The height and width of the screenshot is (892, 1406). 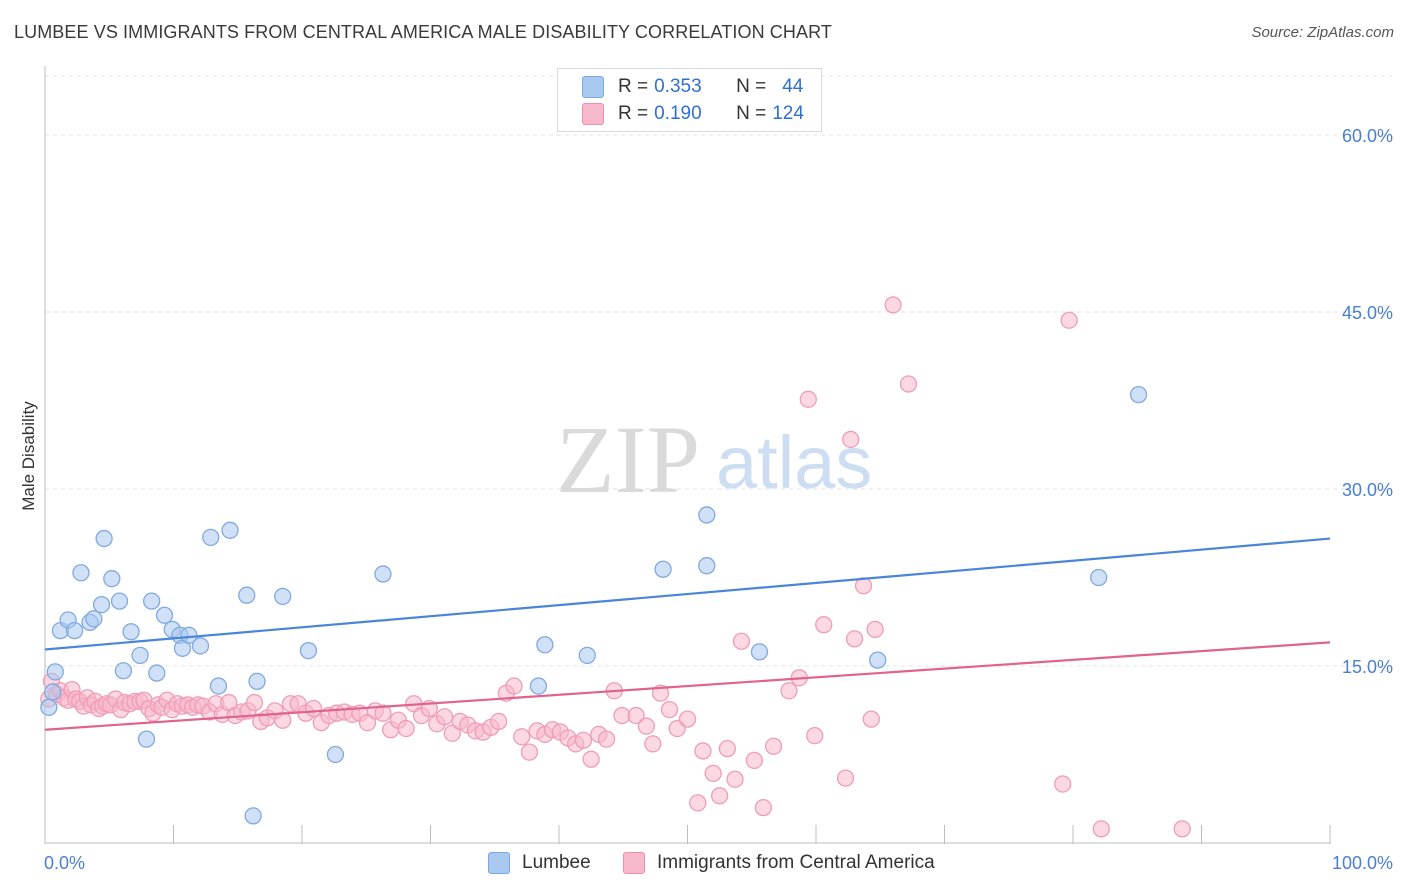 What do you see at coordinates (796, 862) in the screenshot?
I see `series-legend-label: Immigrants from Central America` at bounding box center [796, 862].